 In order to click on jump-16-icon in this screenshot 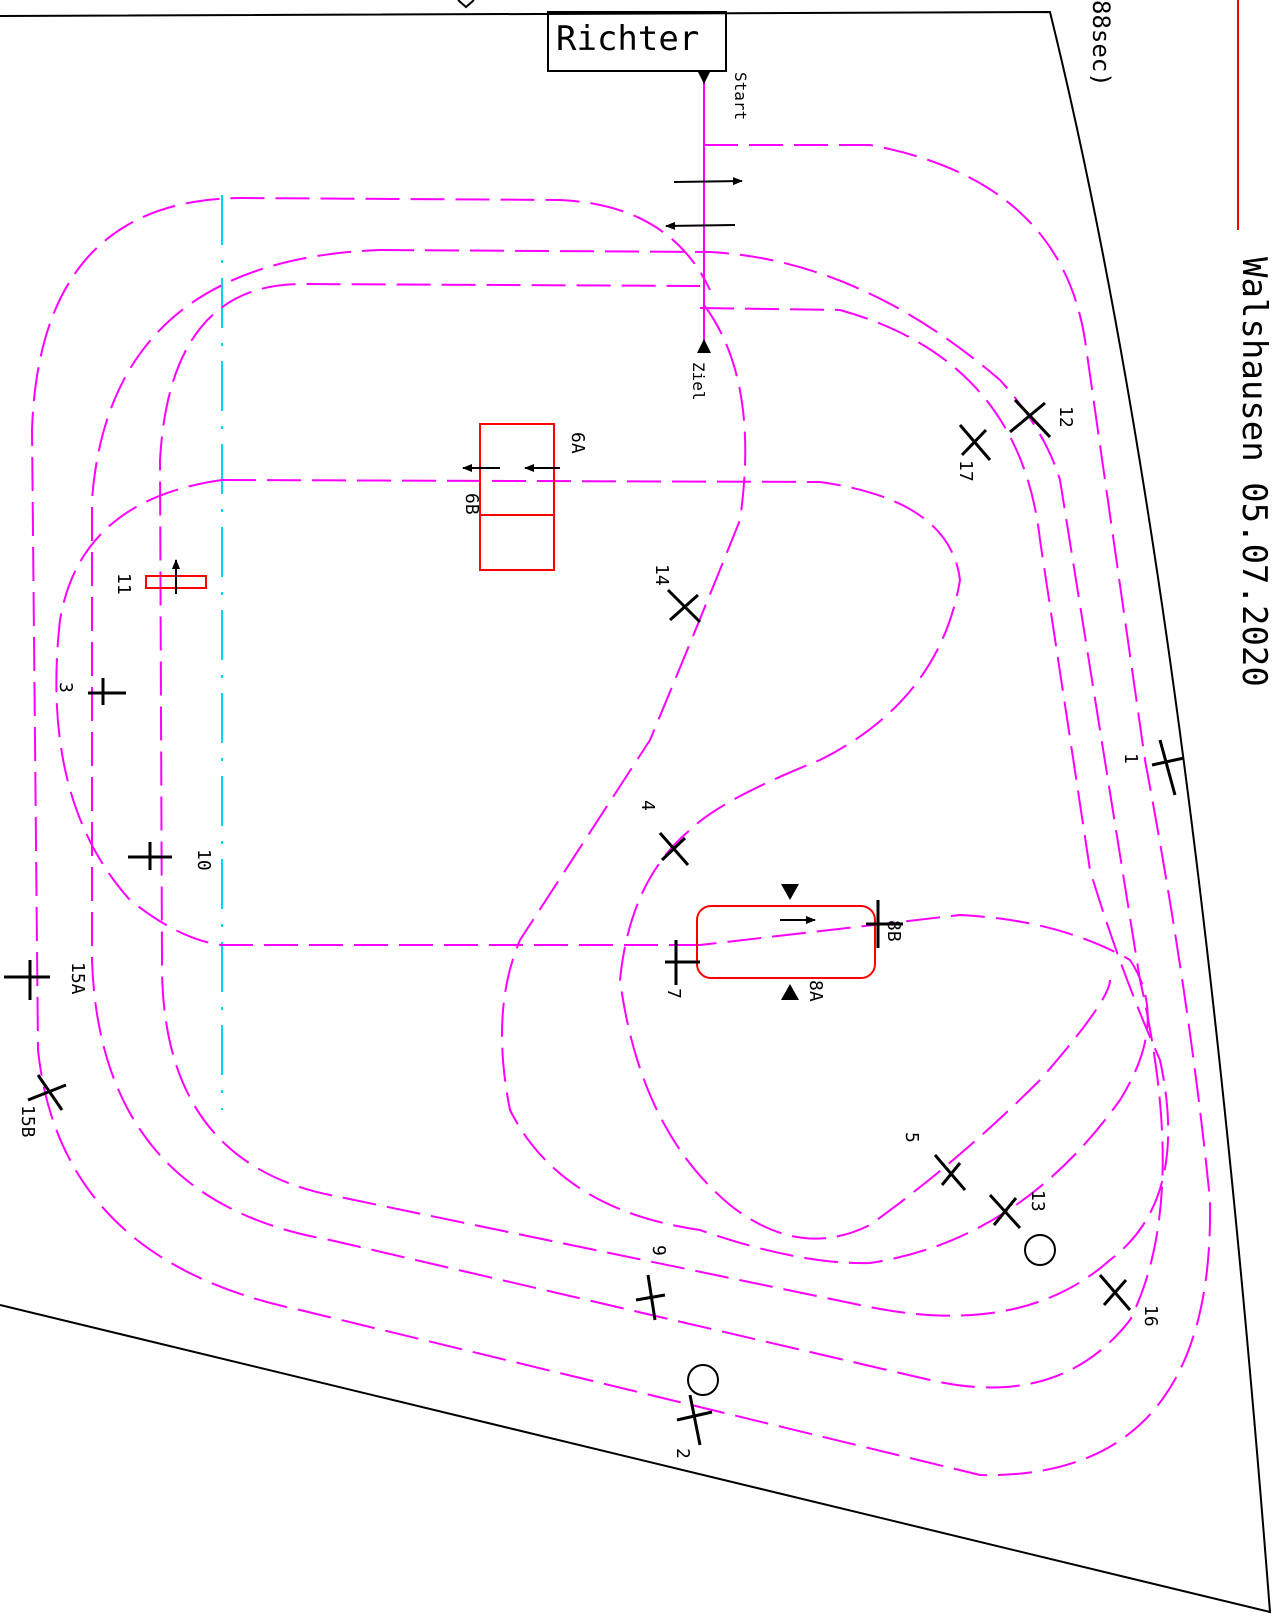, I will do `click(1115, 1292)`.